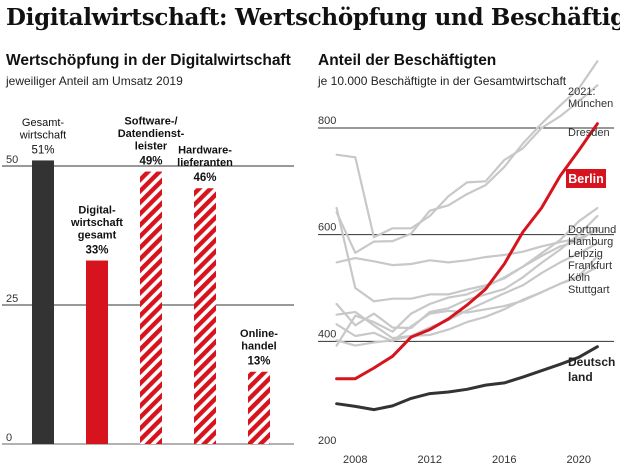 The height and width of the screenshot is (476, 620). What do you see at coordinates (97, 236) in the screenshot?
I see `bar-category-label: gesamt` at bounding box center [97, 236].